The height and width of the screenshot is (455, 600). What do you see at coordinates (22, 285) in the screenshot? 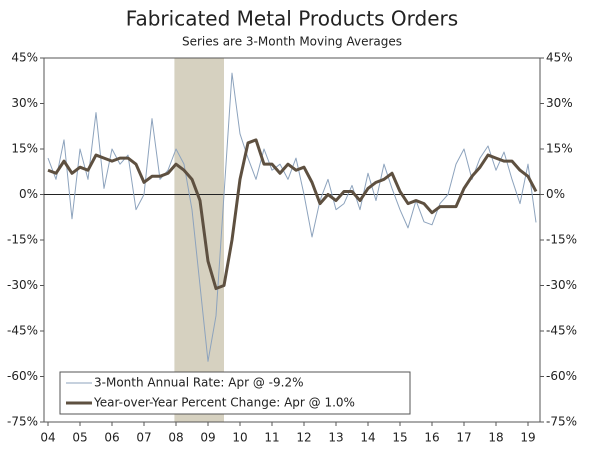
I see `y-tick-label: -30%` at bounding box center [22, 285].